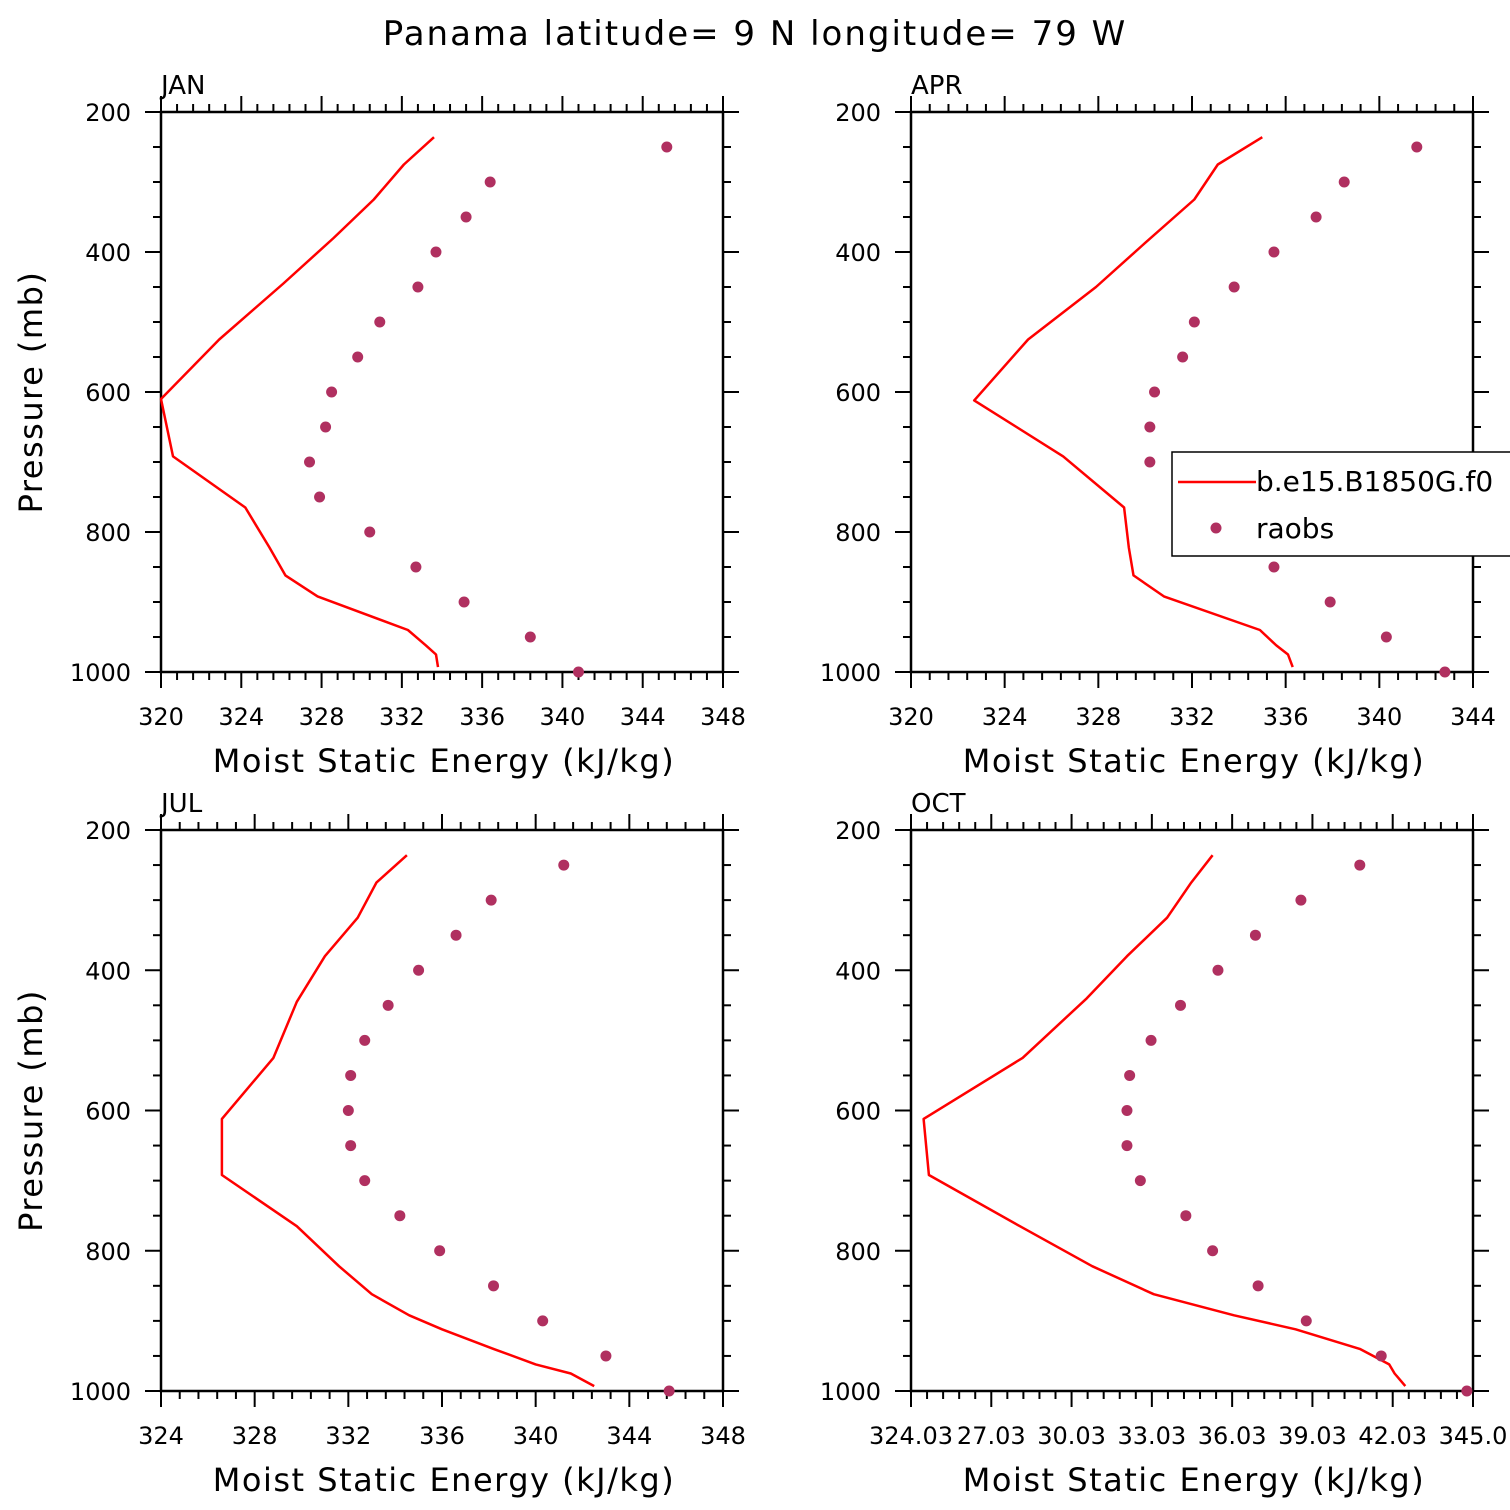 The height and width of the screenshot is (1510, 1510). Describe the element at coordinates (1216, 528) in the screenshot. I see `legend-marker-swatch` at that location.